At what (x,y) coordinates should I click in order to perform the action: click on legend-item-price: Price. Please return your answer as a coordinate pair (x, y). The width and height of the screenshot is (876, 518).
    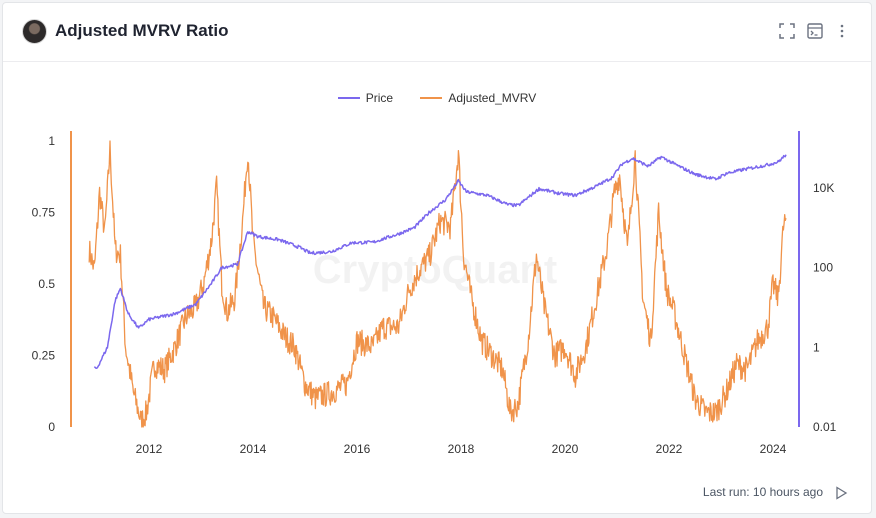
    Looking at the image, I should click on (365, 98).